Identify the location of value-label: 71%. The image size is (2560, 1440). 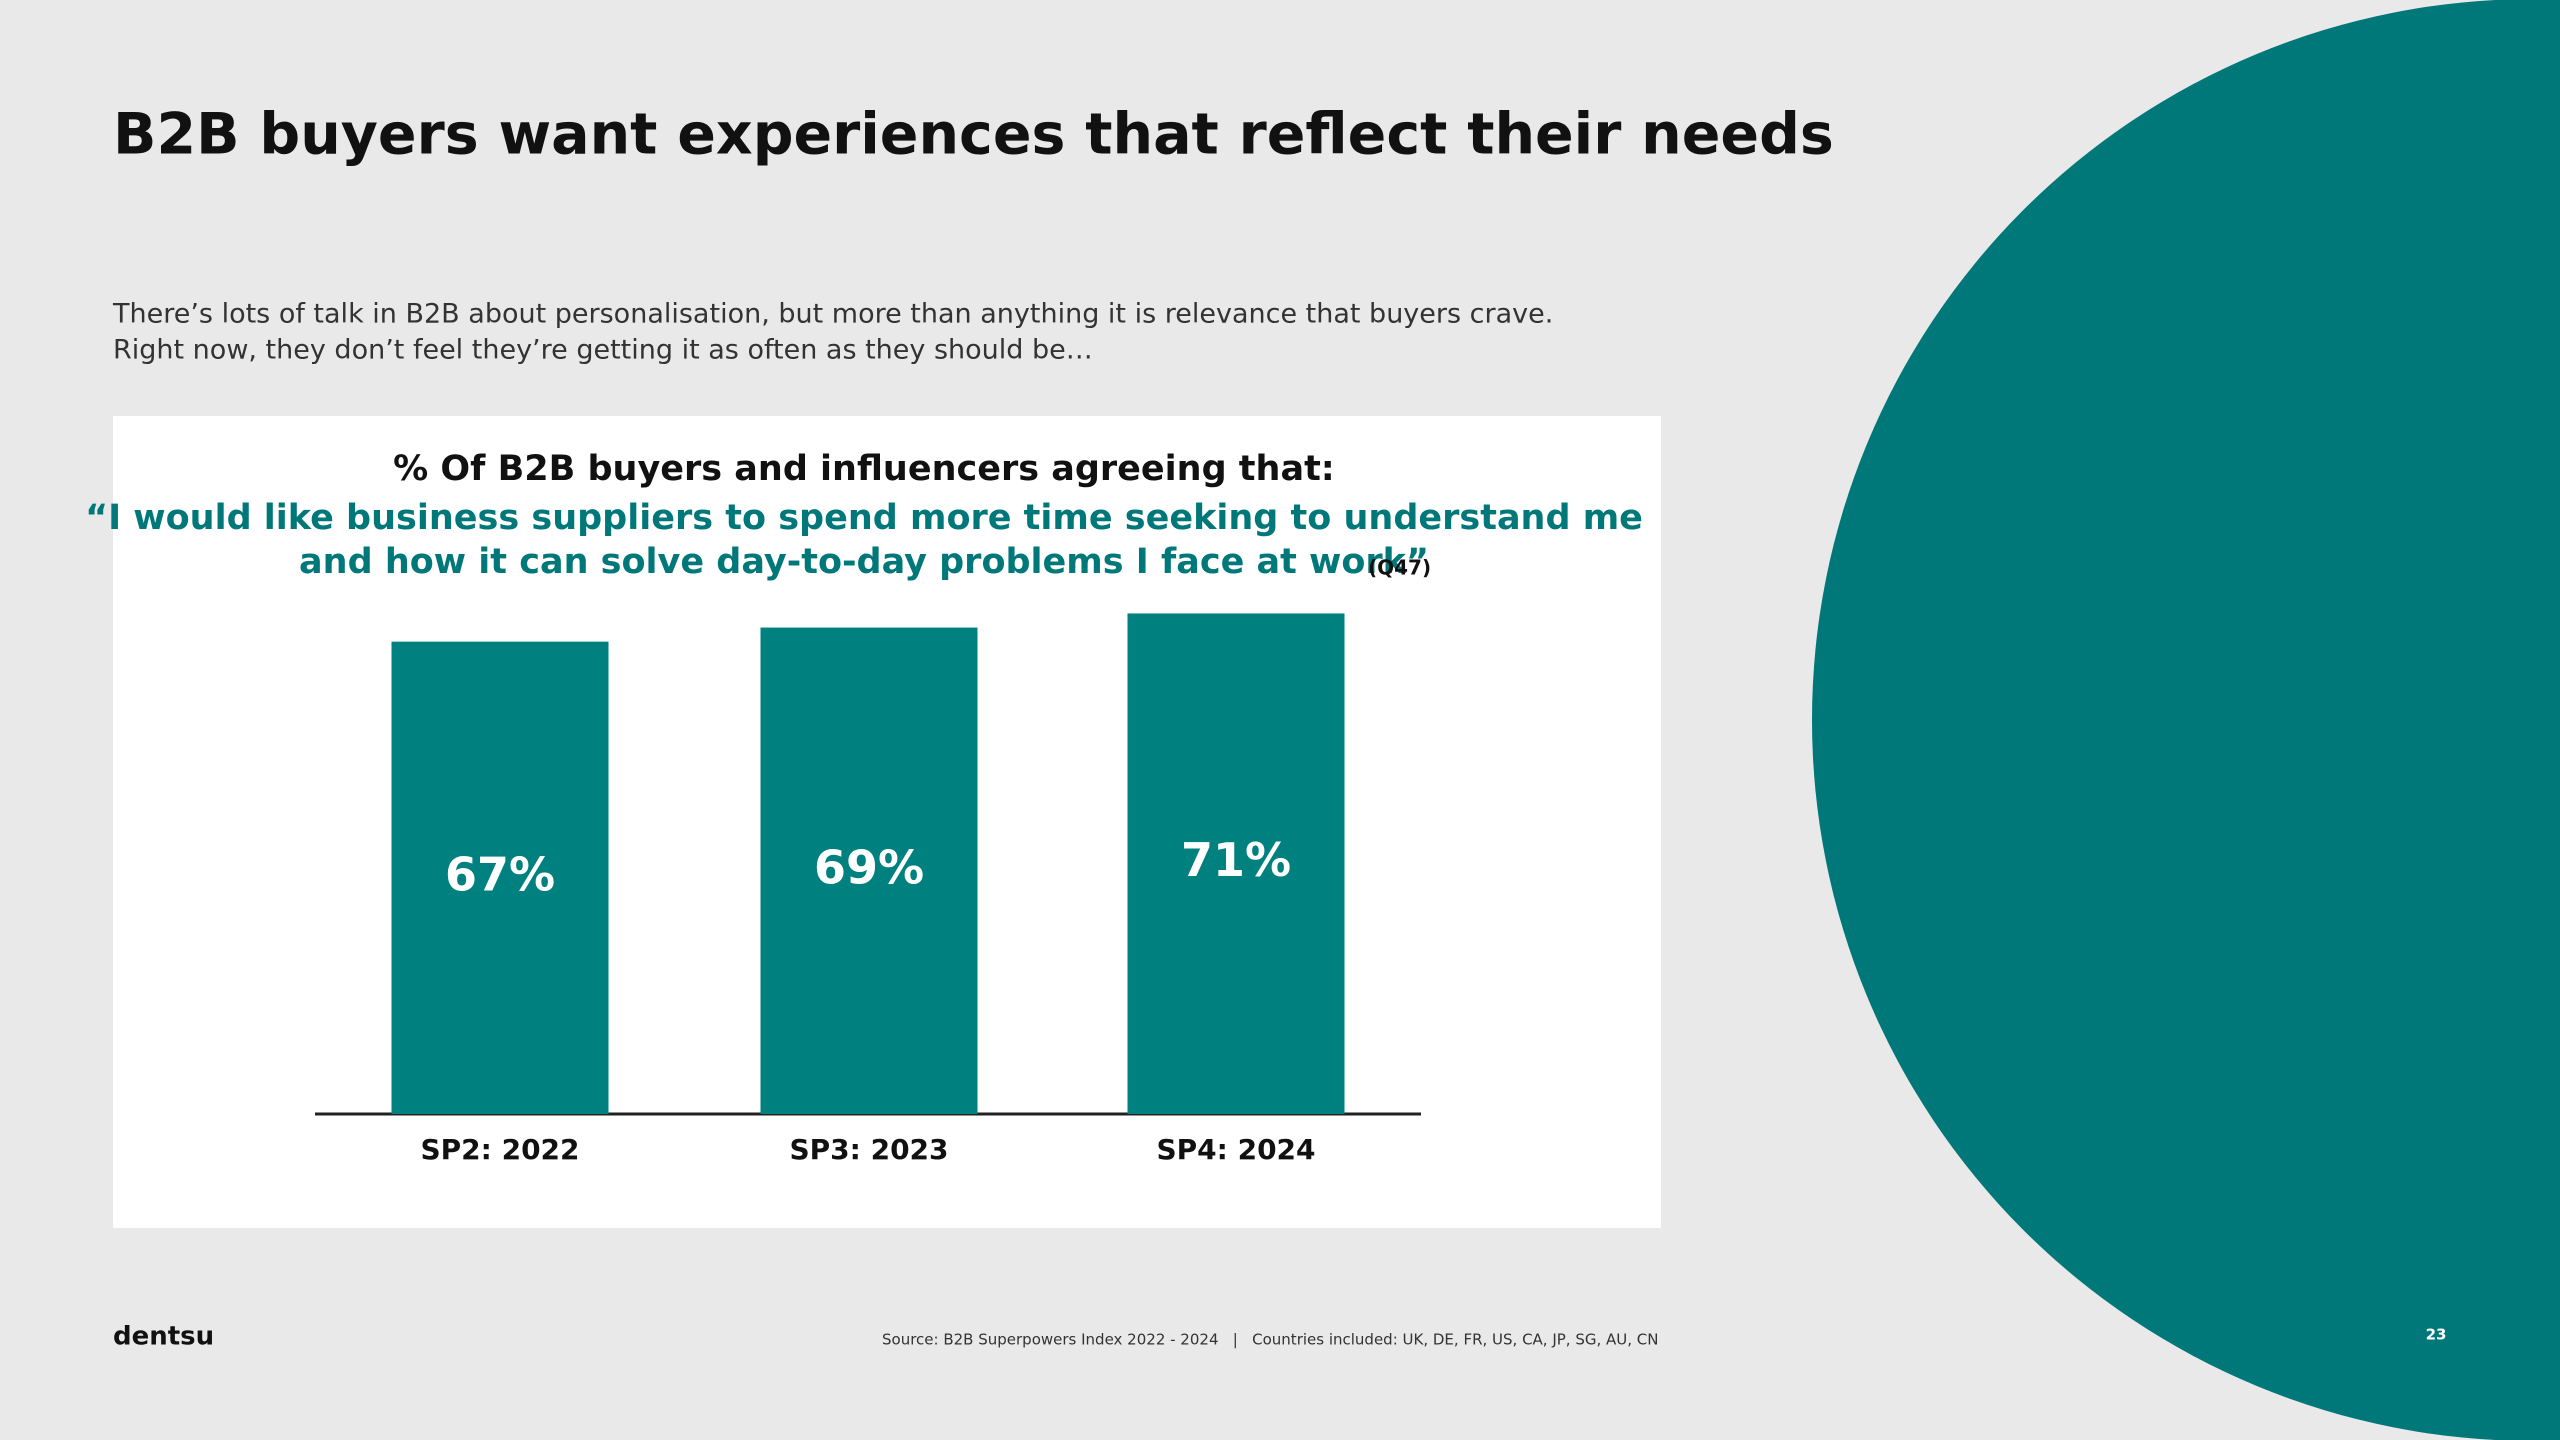
(1236, 860).